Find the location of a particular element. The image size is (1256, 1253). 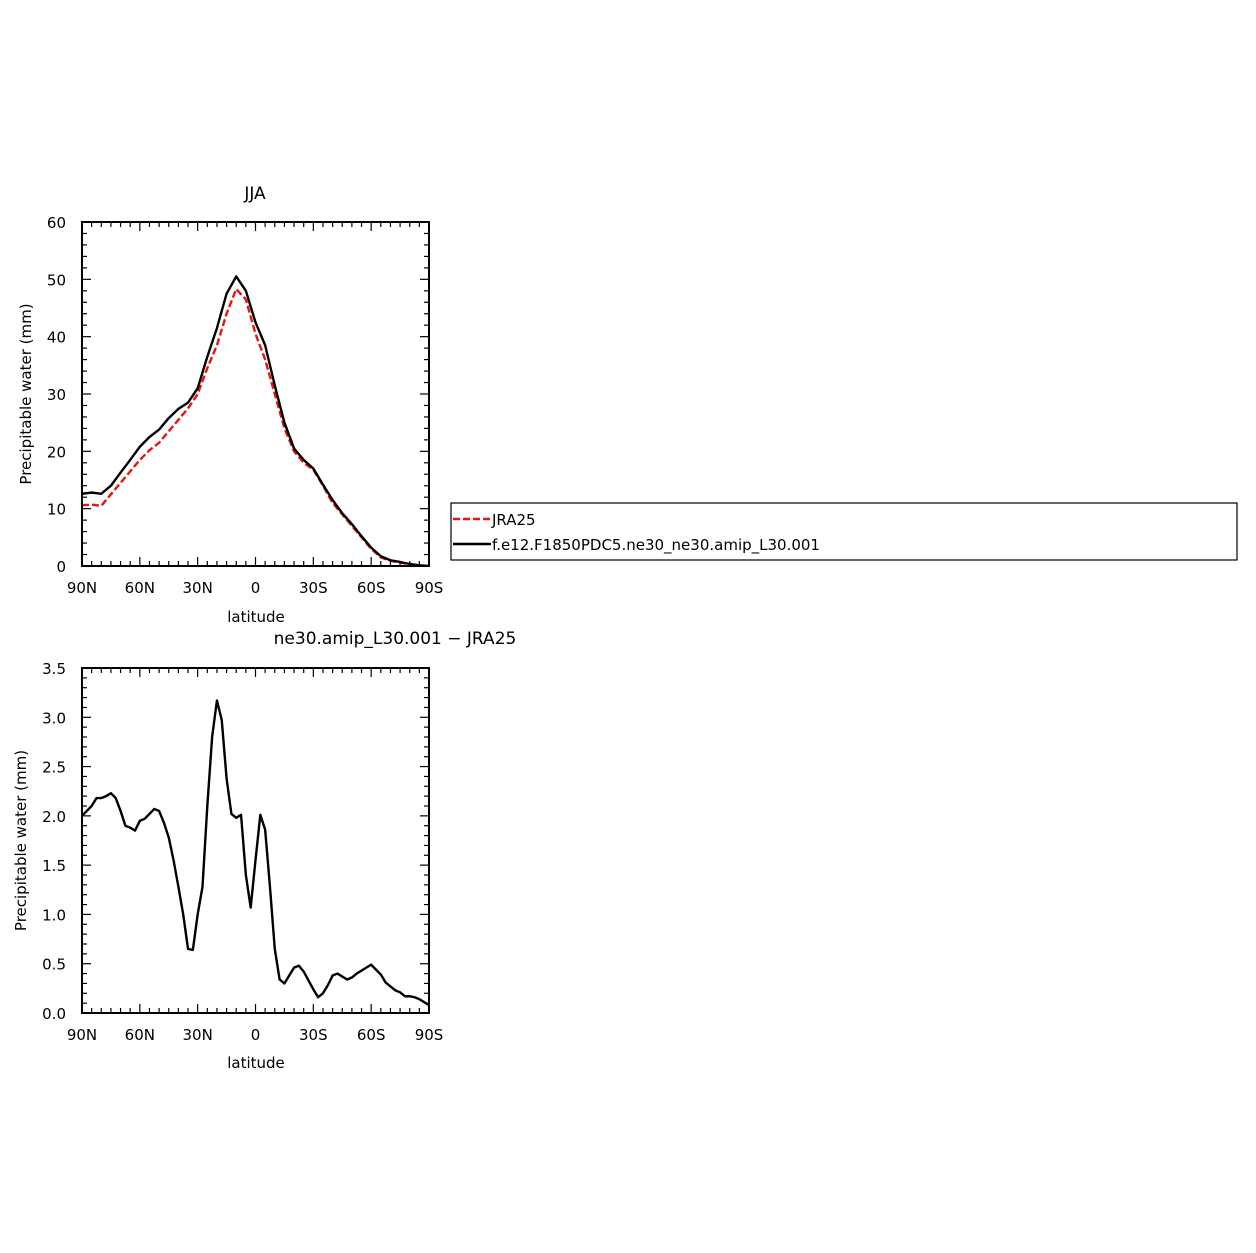

y-tick-label: 0 is located at coordinates (61, 567).